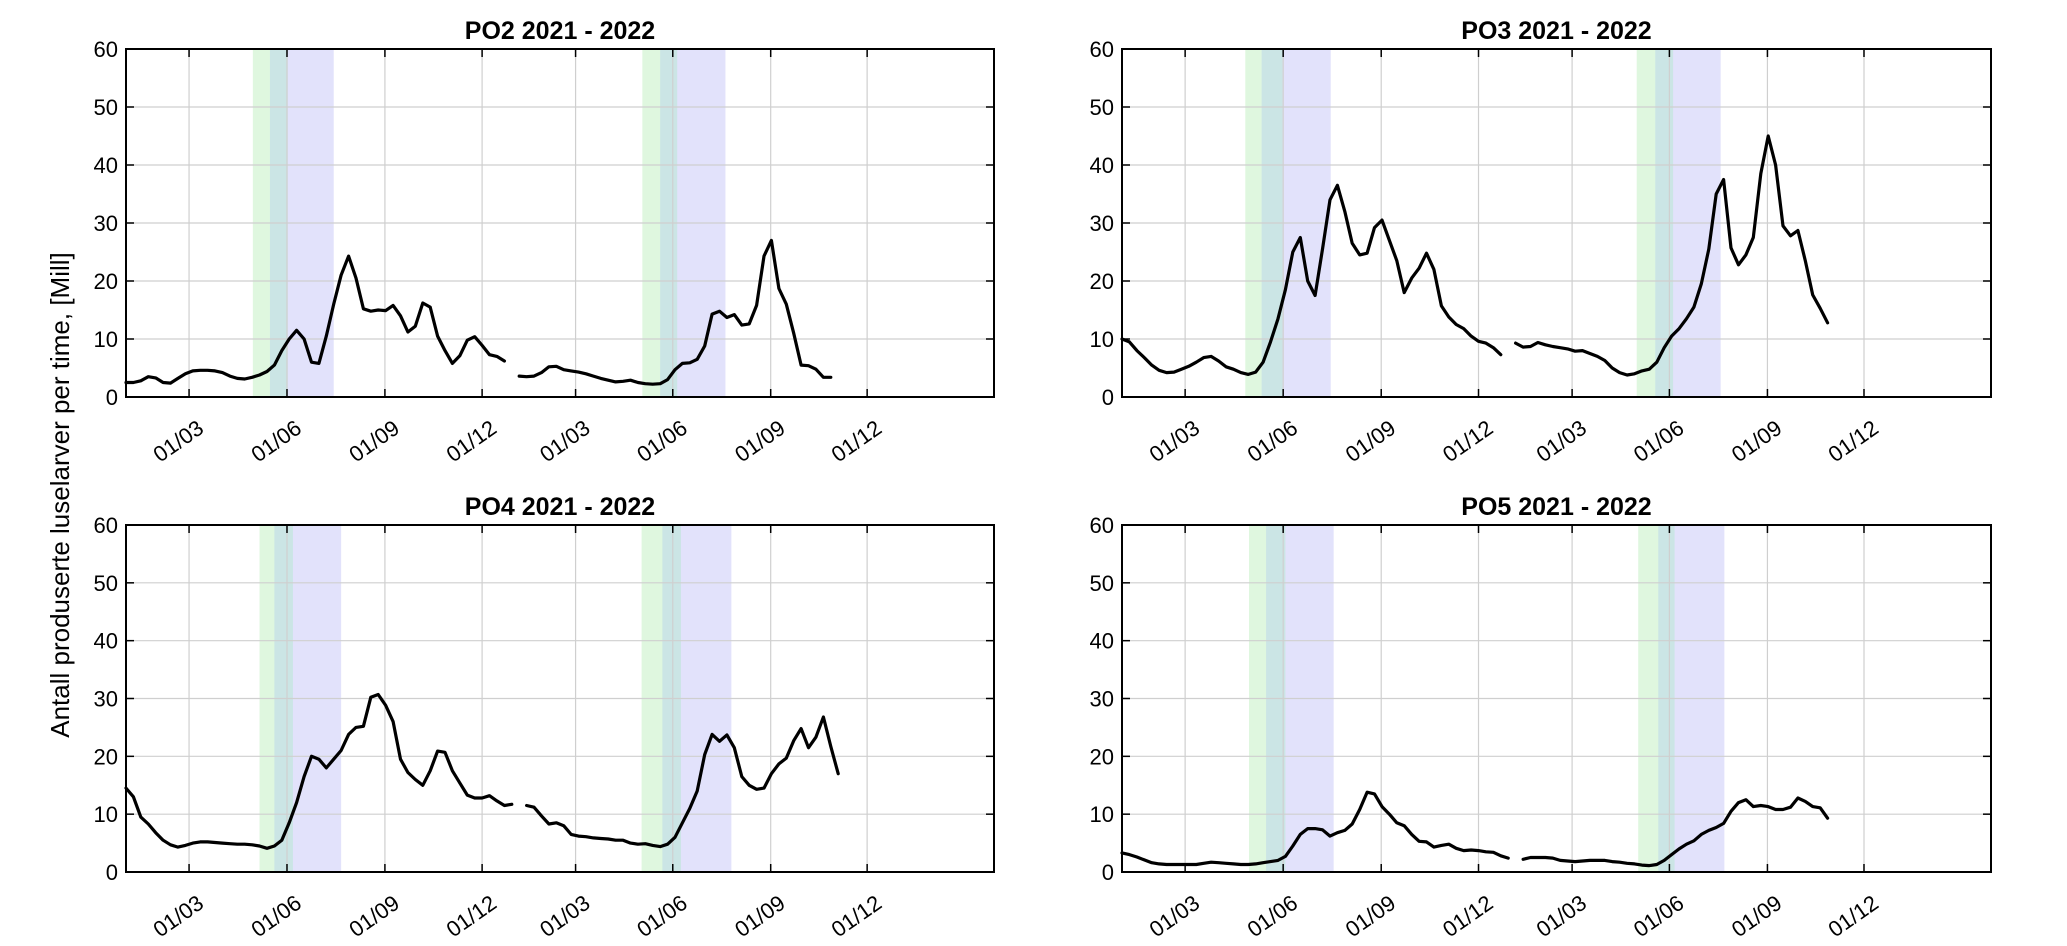 The height and width of the screenshot is (946, 2067). What do you see at coordinates (560, 31) in the screenshot?
I see `chart-title: PO2 2021 - 2022` at bounding box center [560, 31].